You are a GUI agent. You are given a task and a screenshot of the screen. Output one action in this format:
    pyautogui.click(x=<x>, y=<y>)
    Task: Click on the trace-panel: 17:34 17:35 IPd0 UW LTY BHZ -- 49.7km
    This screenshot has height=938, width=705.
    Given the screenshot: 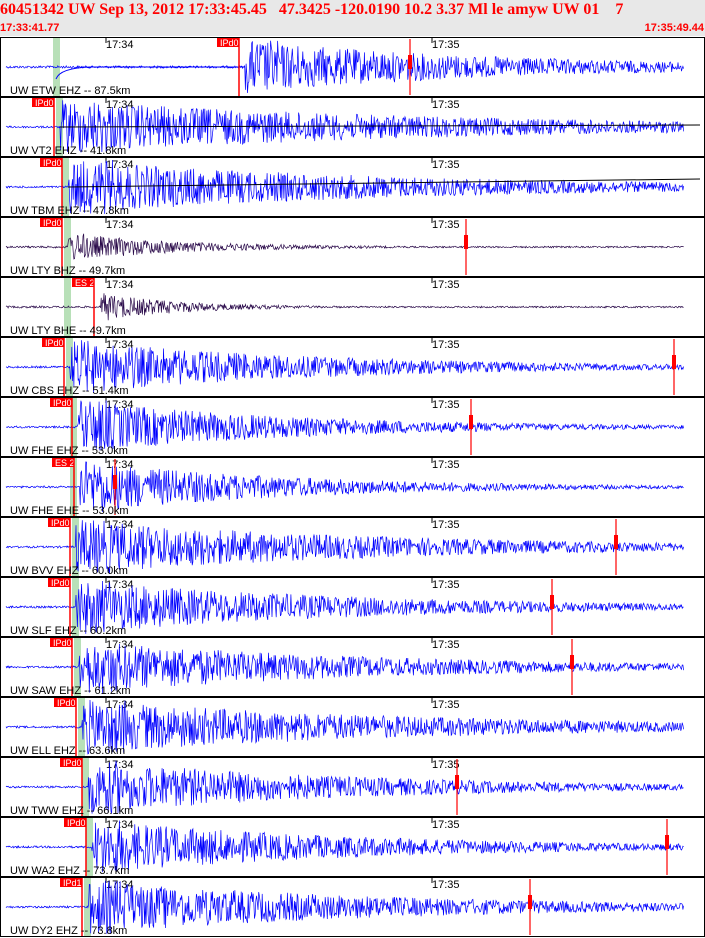 What is the action you would take?
    pyautogui.click(x=352, y=247)
    